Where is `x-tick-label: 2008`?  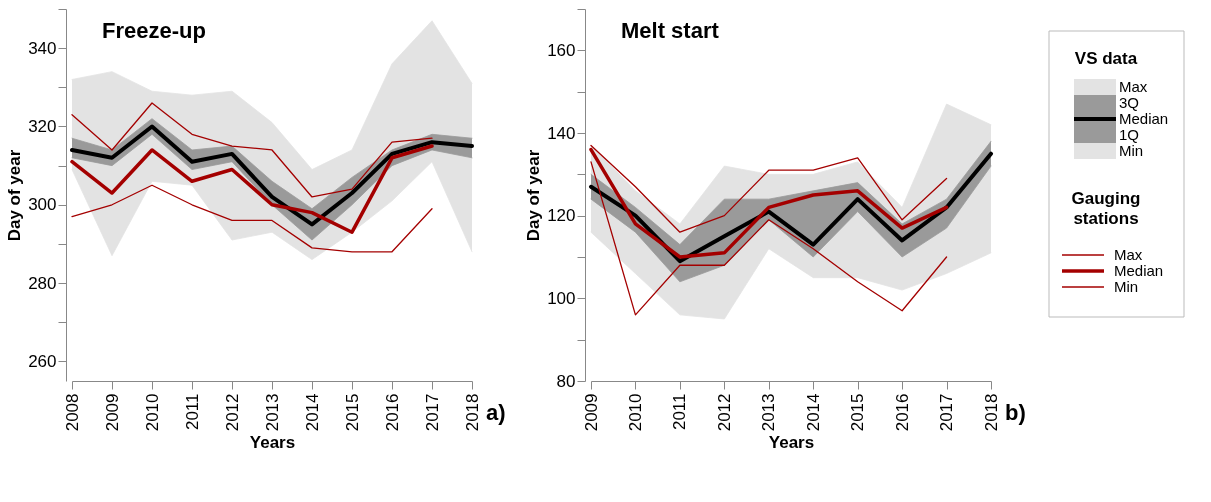
x-tick-label: 2008 is located at coordinates (72, 412).